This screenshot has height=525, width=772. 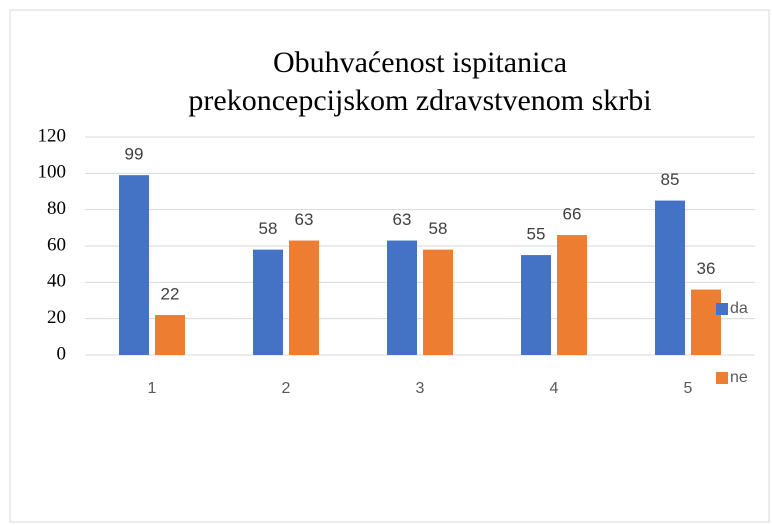 I want to click on data-label: 22, so click(x=170, y=294).